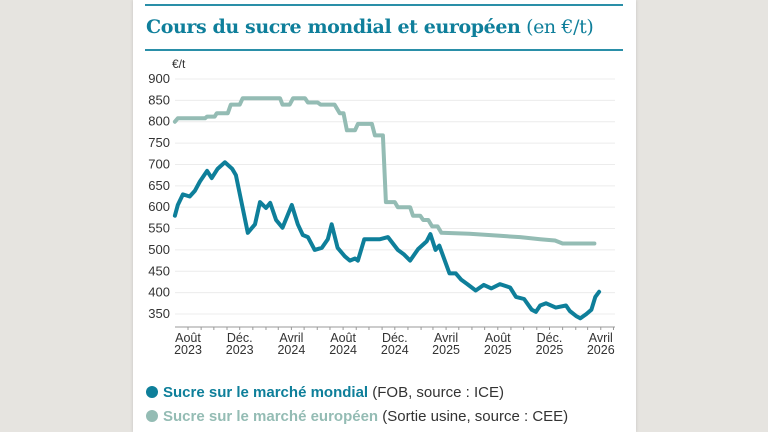 This screenshot has width=768, height=432. I want to click on legend-note-europe: (Sortie usine, source : CEE), so click(475, 416).